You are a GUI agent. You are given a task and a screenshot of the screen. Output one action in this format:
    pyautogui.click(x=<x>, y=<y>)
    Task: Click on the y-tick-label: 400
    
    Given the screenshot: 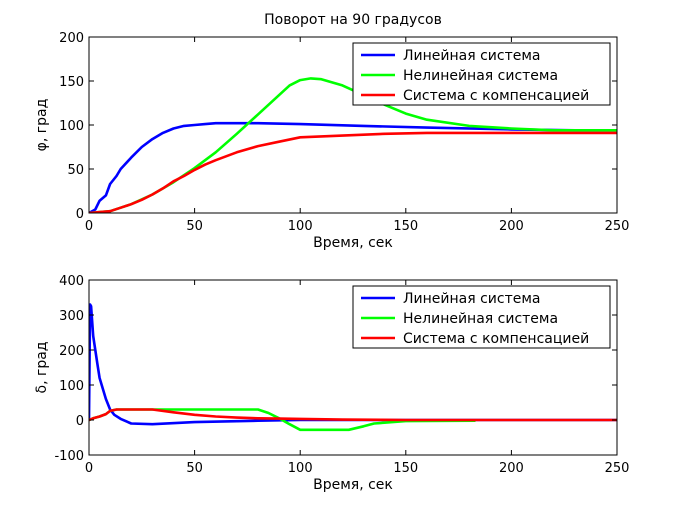 What is the action you would take?
    pyautogui.click(x=71, y=281)
    